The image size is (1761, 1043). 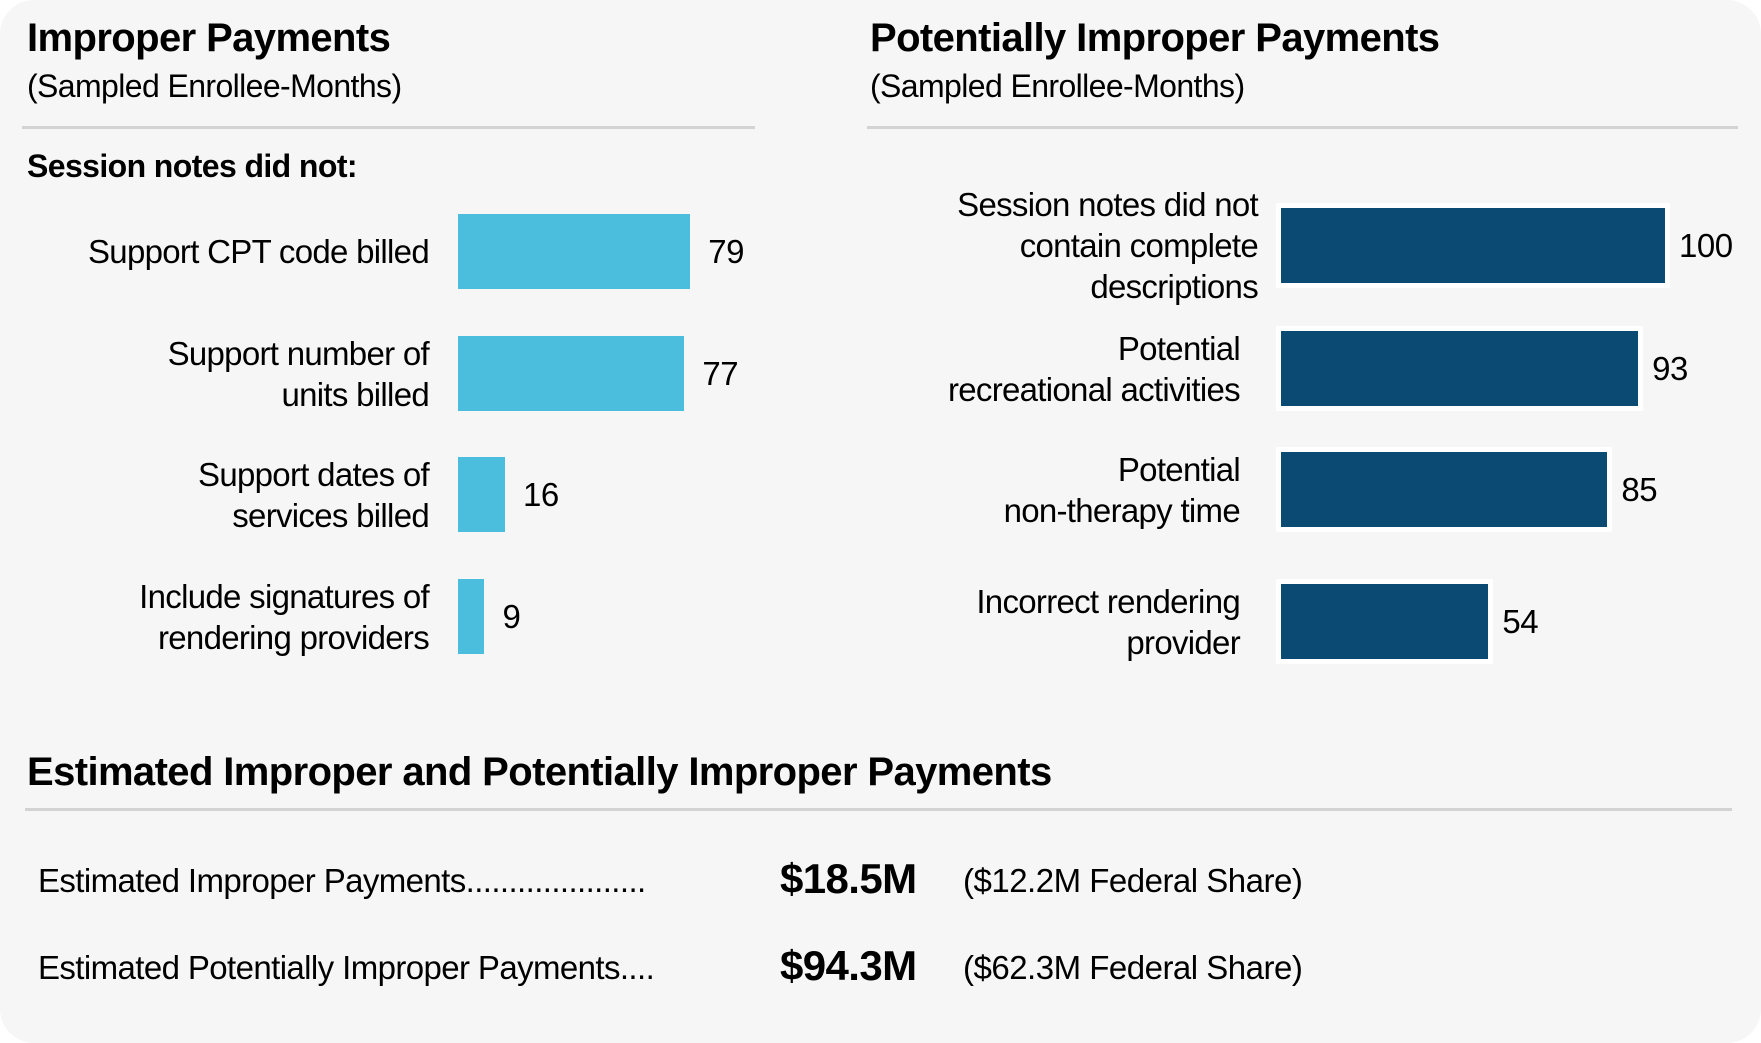 I want to click on improper-payments-subtitle: (Sampled Enrollee-Months), so click(x=214, y=86).